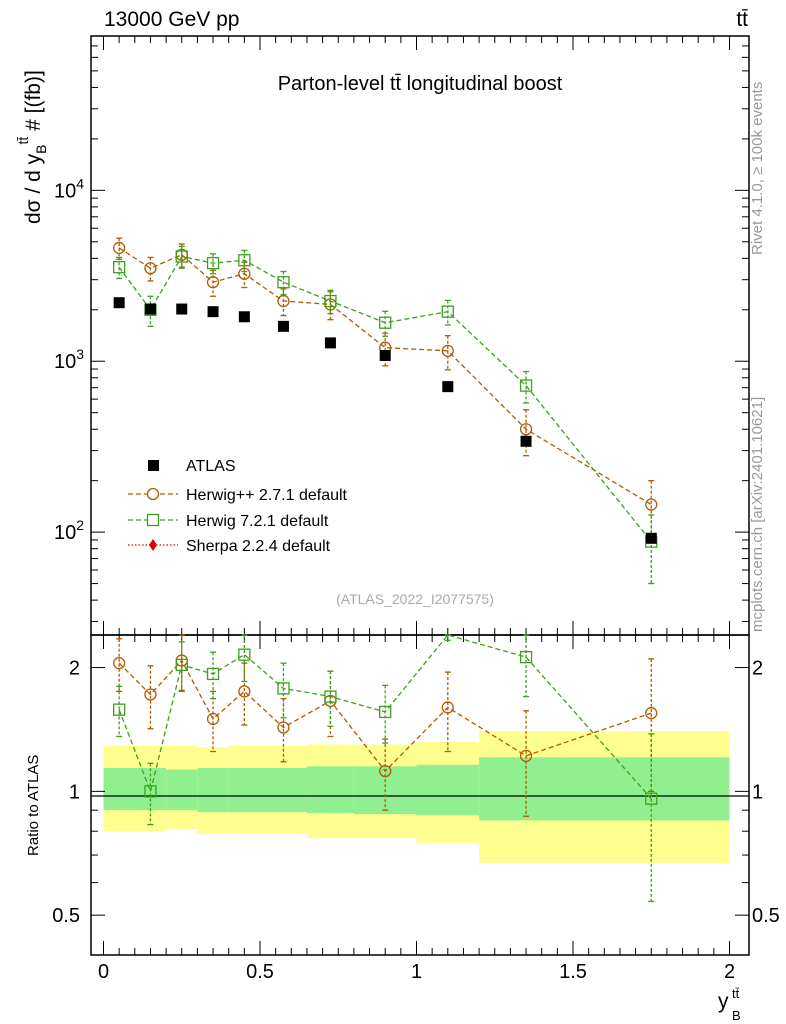 This screenshot has width=786, height=1024. I want to click on ratio-y-tick-label-left: 0.5, so click(66, 916).